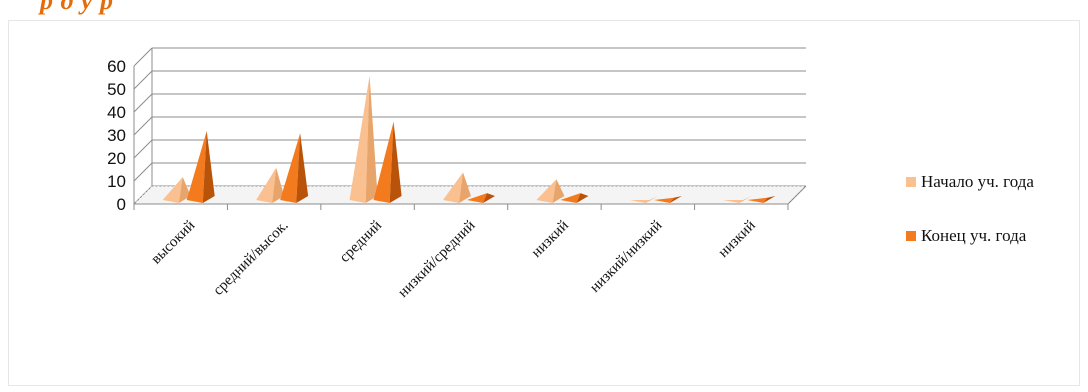 This screenshot has height=392, width=1088. What do you see at coordinates (250, 258) in the screenshot?
I see `x-tick-label: средний/высок.` at bounding box center [250, 258].